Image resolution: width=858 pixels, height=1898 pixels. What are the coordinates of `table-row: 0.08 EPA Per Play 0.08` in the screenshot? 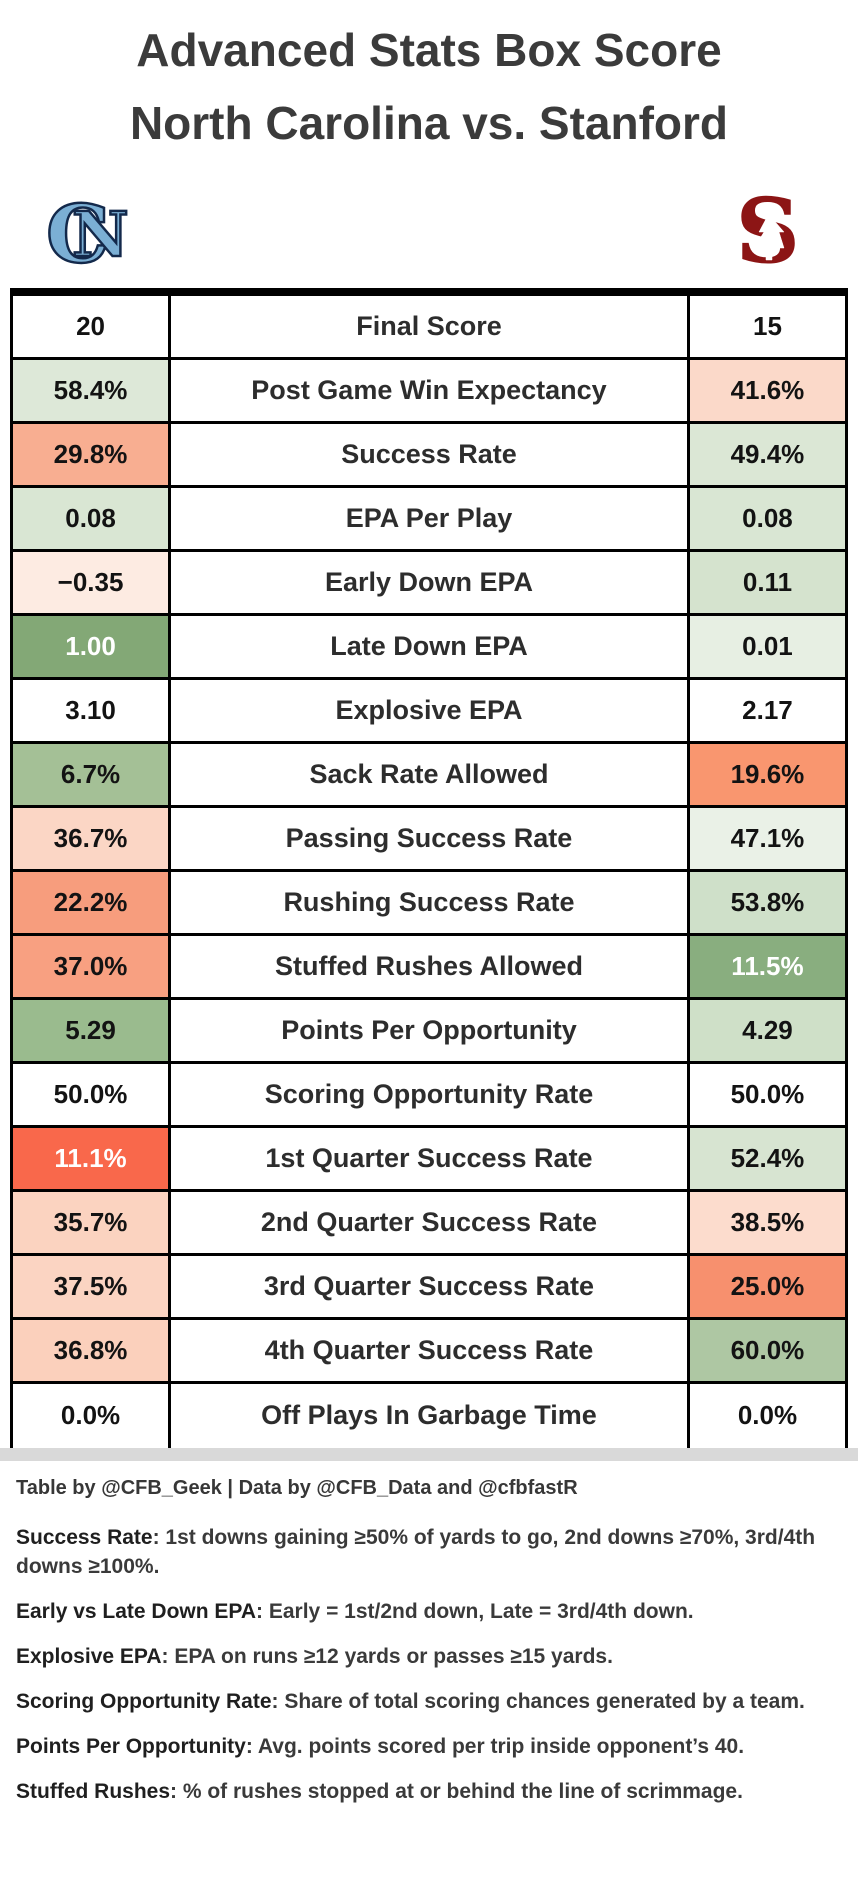 It's located at (429, 519).